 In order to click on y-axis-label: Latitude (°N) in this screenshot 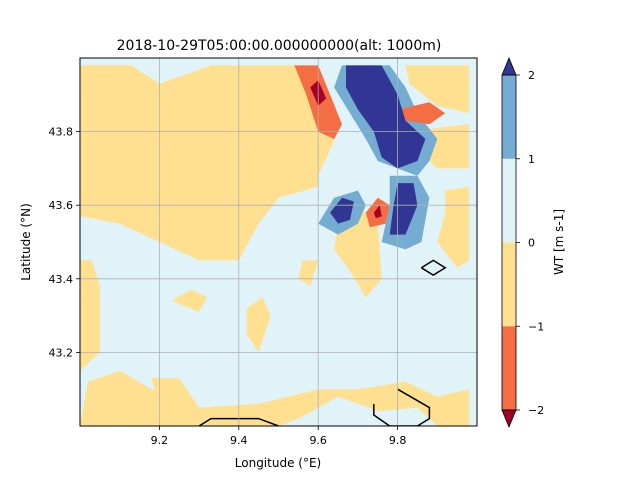, I will do `click(26, 242)`.